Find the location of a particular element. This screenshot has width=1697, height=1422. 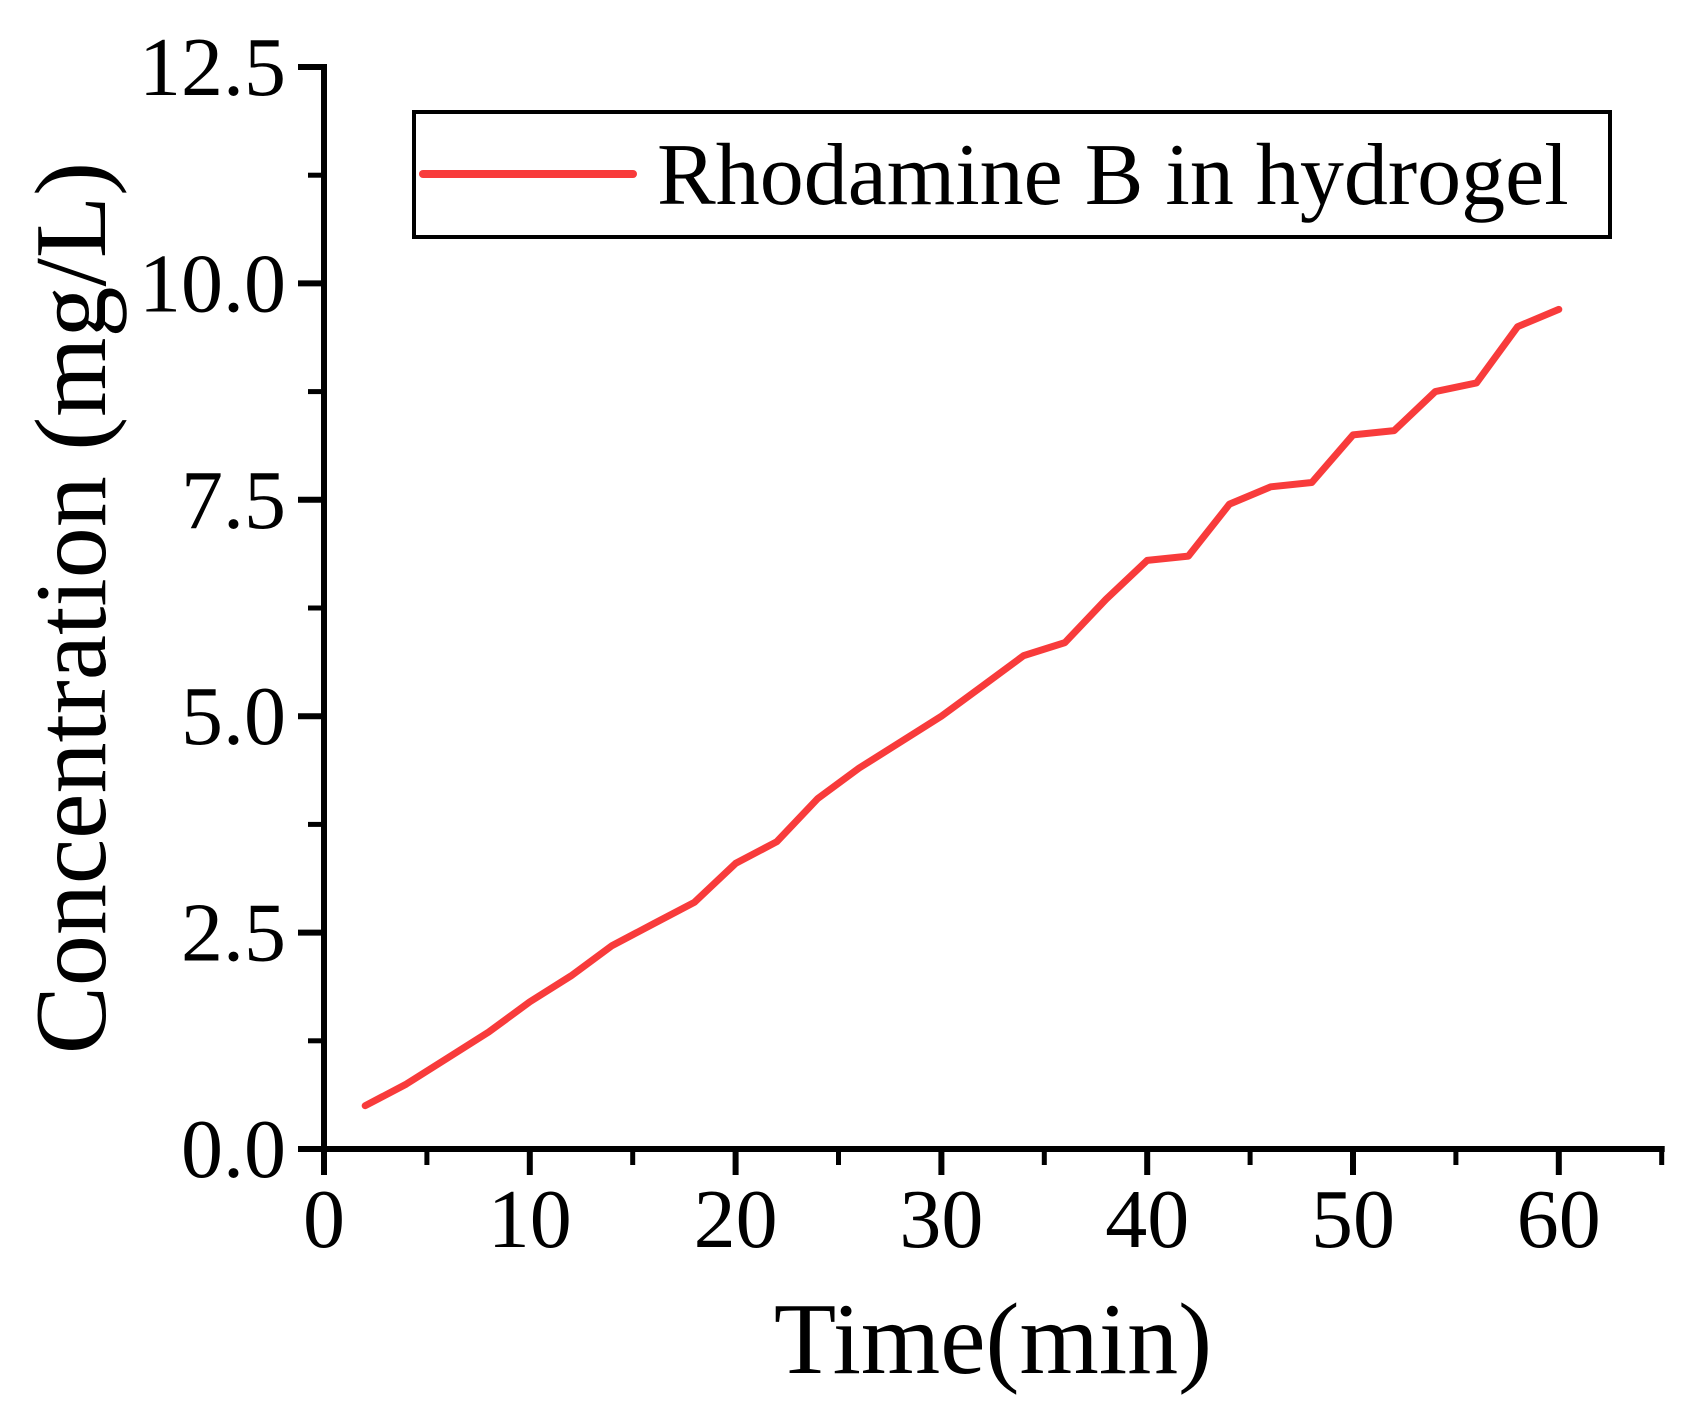

y-tick-label: 0.0 is located at coordinates (233, 1149).